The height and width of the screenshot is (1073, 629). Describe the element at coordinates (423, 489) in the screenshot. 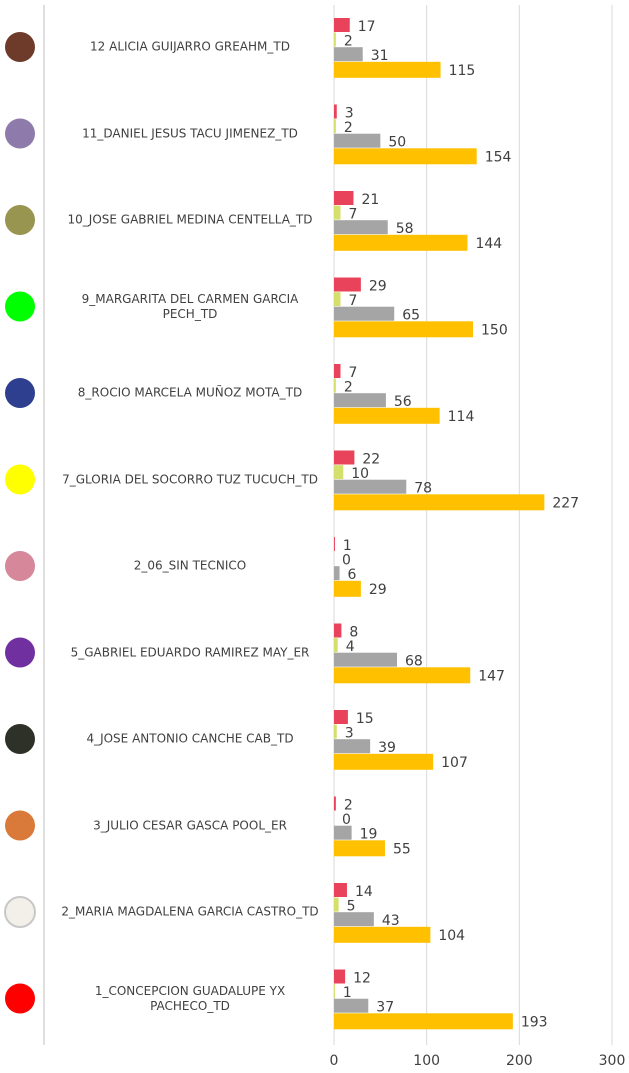

I see `value-label: 78` at that location.